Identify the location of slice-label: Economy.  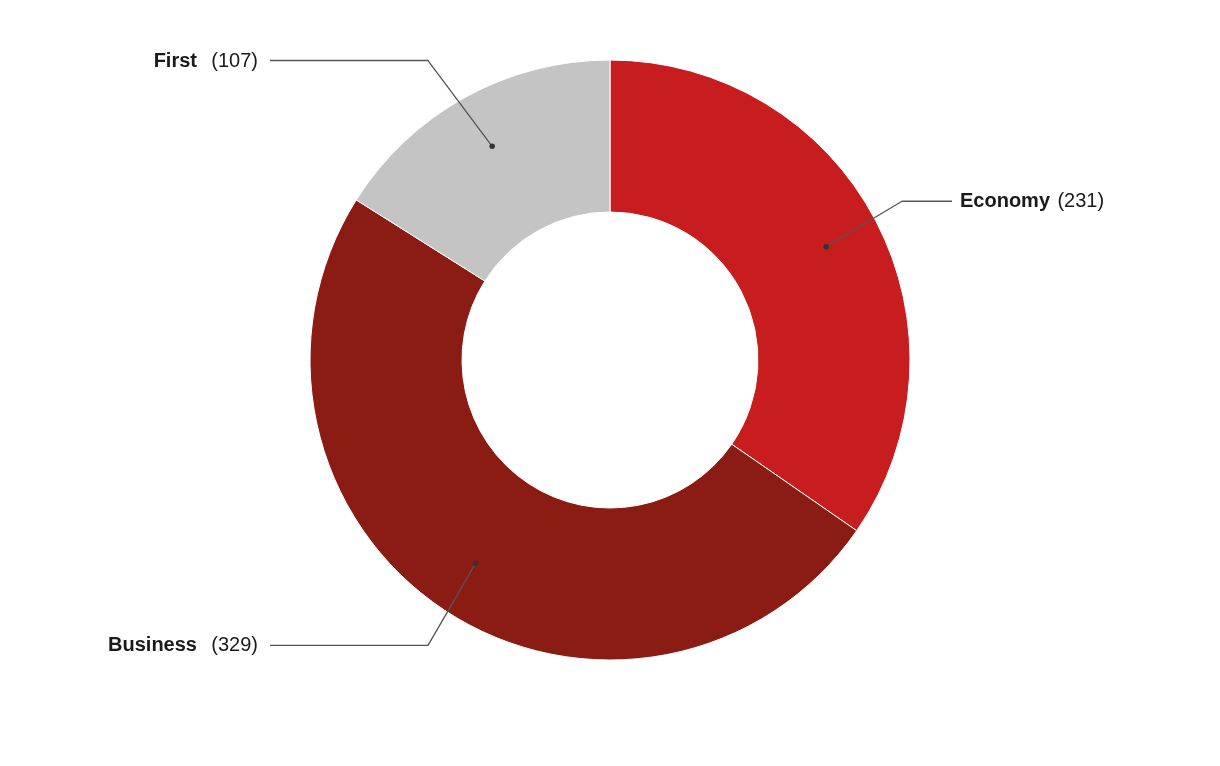
(1005, 200).